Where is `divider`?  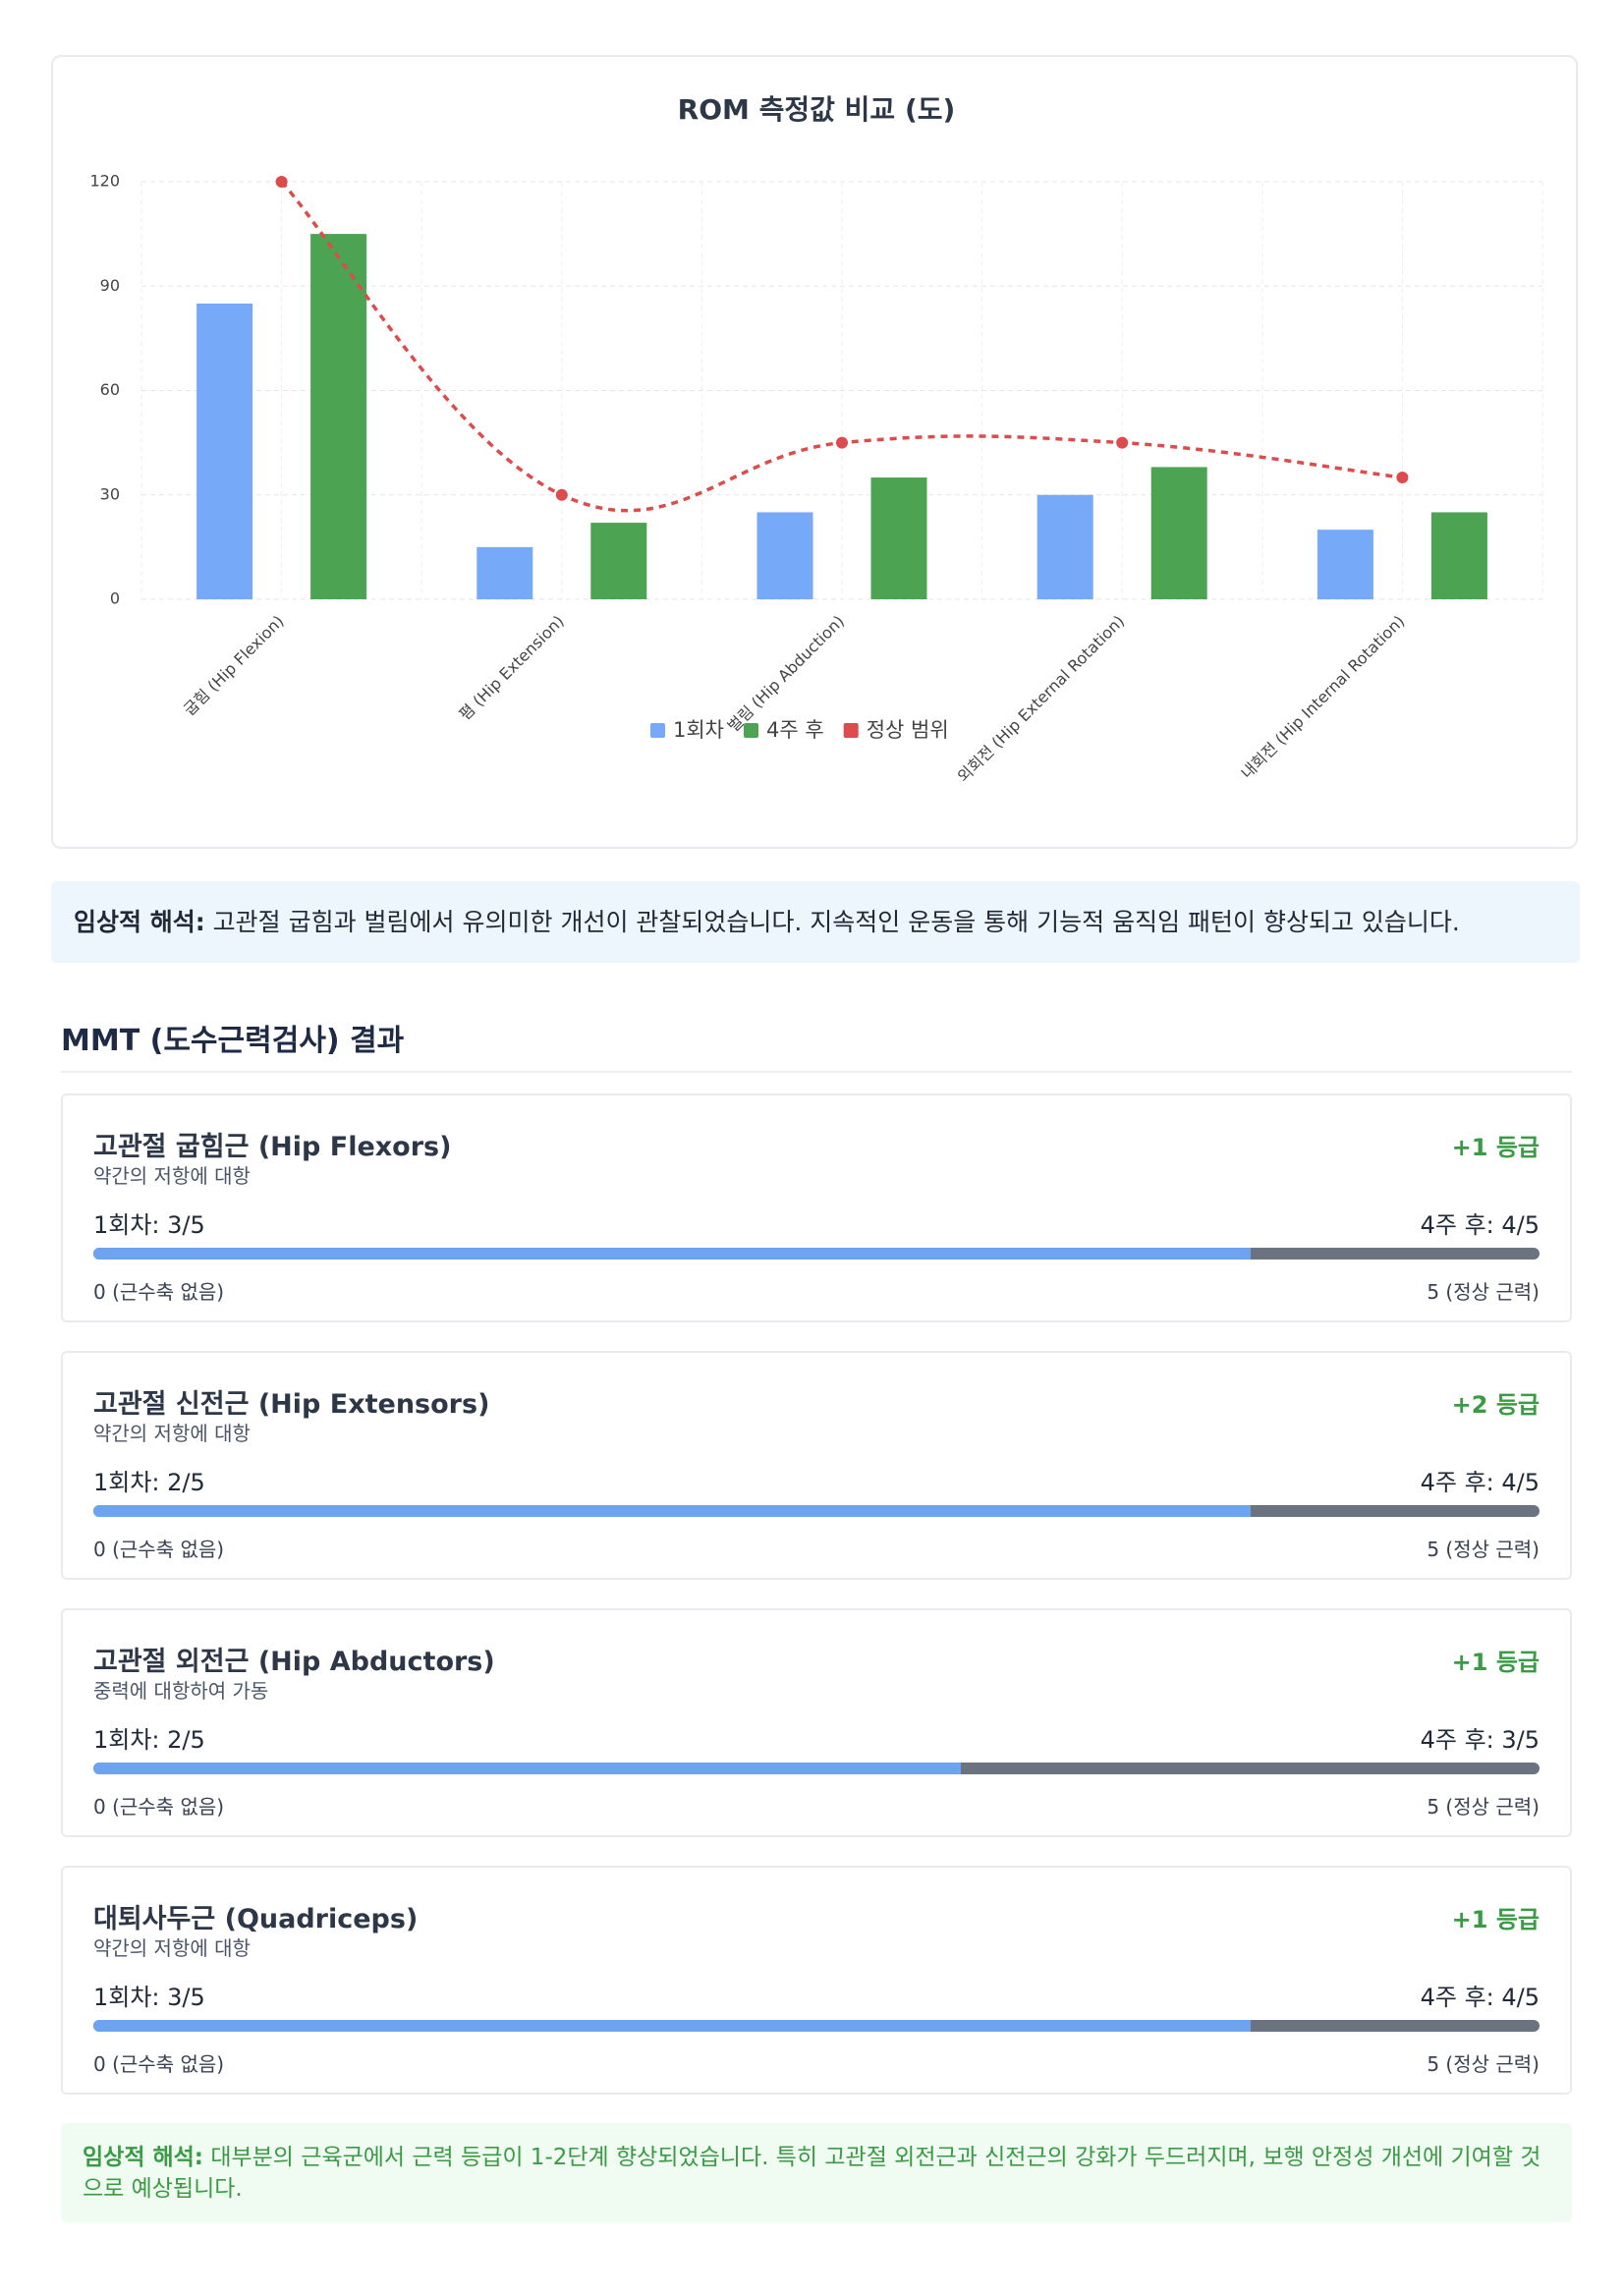 divider is located at coordinates (816, 1072).